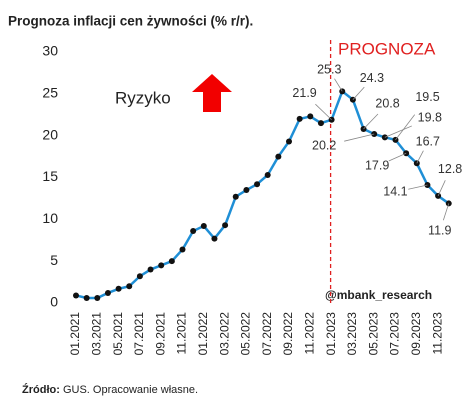 Image resolution: width=474 pixels, height=400 pixels. Describe the element at coordinates (143, 97) in the screenshot. I see `risk-label: Ryzyko` at that location.